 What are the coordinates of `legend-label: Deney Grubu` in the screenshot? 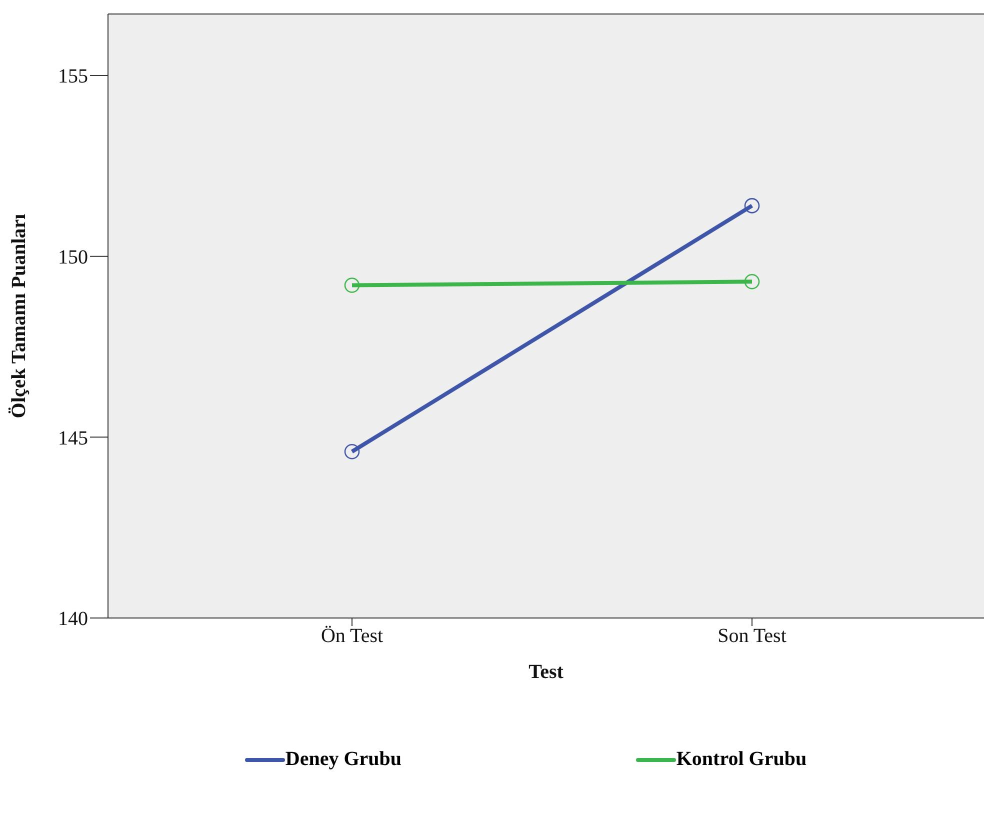 It's located at (343, 759).